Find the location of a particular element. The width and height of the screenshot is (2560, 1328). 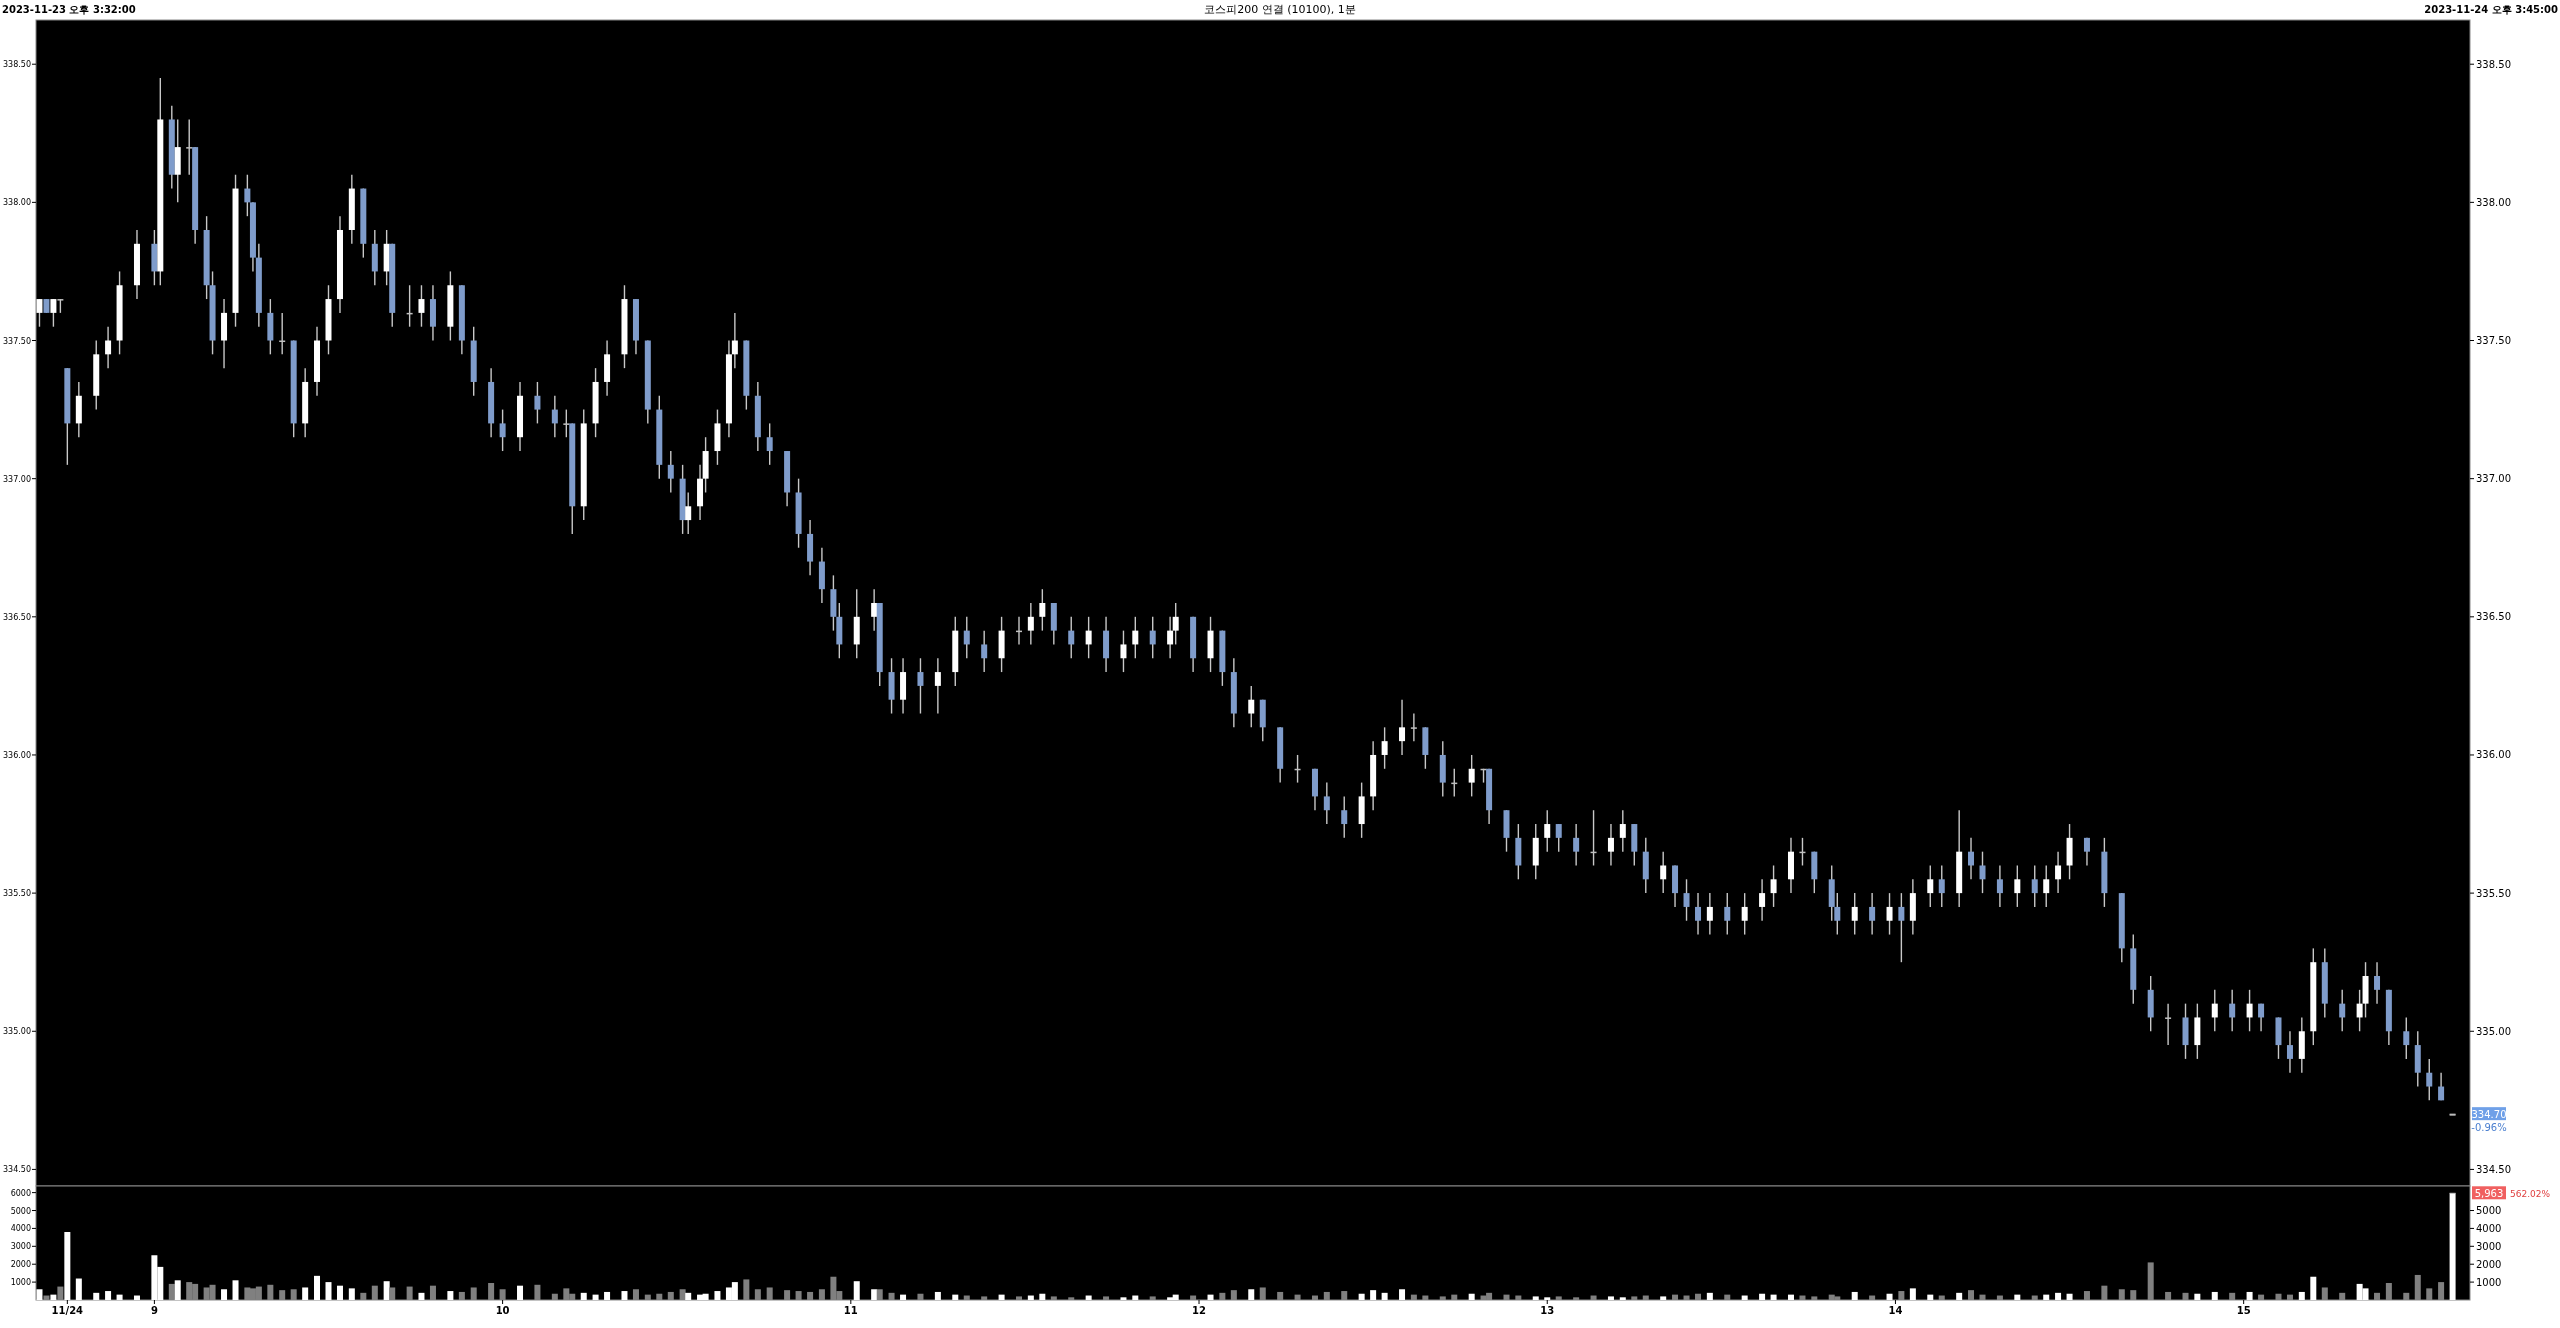

y-tick-label: 337.00 is located at coordinates (17, 479).